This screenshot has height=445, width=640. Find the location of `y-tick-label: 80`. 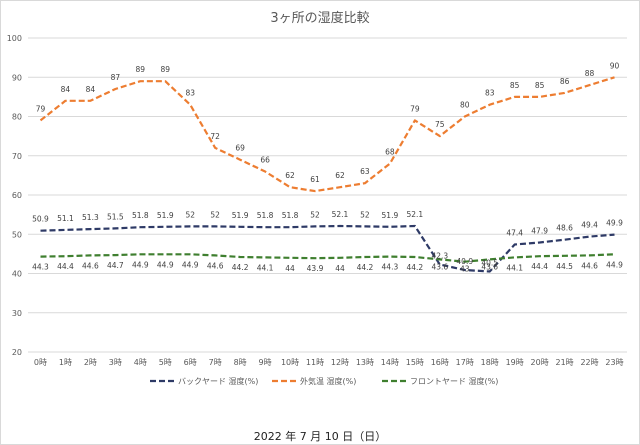

y-tick-label: 80 is located at coordinates (17, 117).